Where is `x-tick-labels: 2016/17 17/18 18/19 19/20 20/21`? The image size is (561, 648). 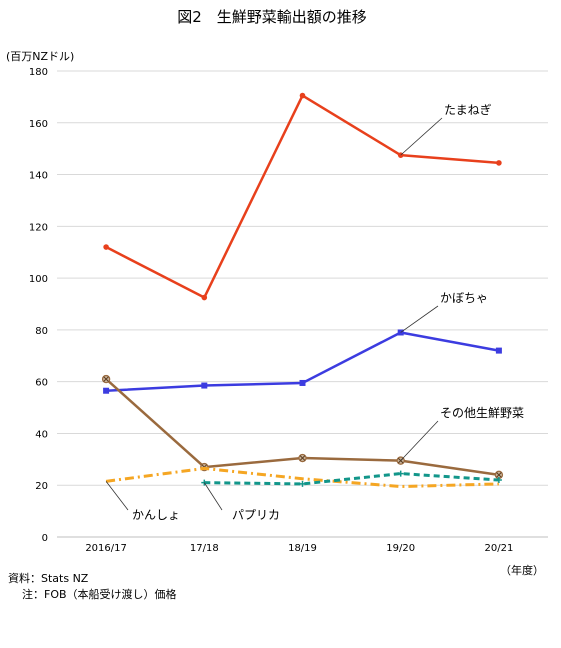
x-tick-labels: 2016/17 17/18 18/19 19/20 20/21 is located at coordinates (299, 548).